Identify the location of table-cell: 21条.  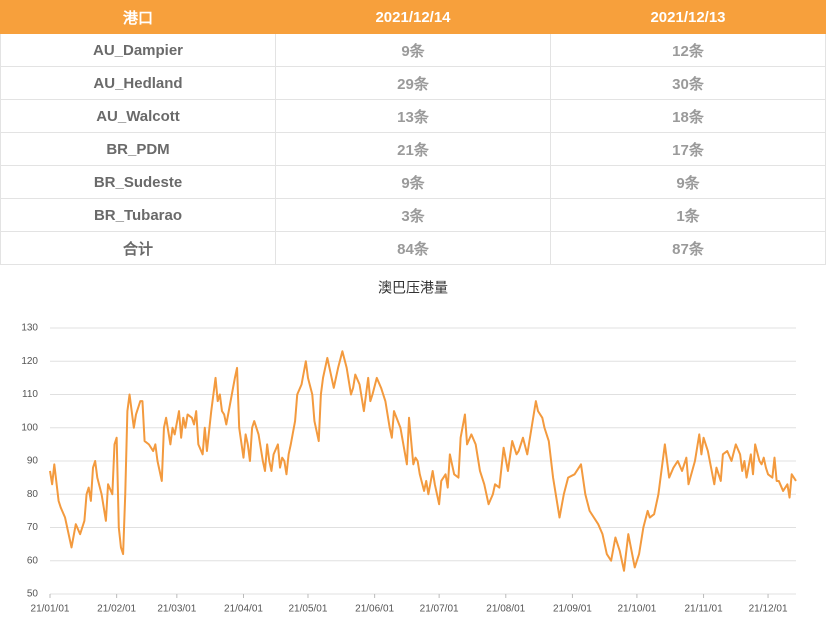
(413, 149).